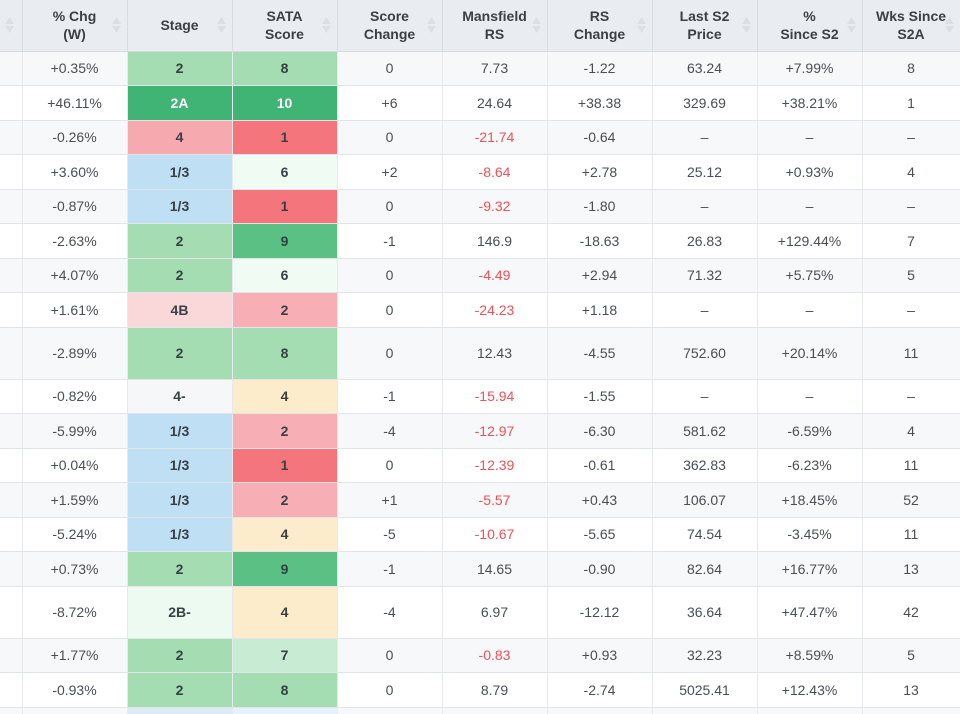 The width and height of the screenshot is (960, 714). Describe the element at coordinates (600, 396) in the screenshot. I see `rs-change-cell: -1.55` at that location.